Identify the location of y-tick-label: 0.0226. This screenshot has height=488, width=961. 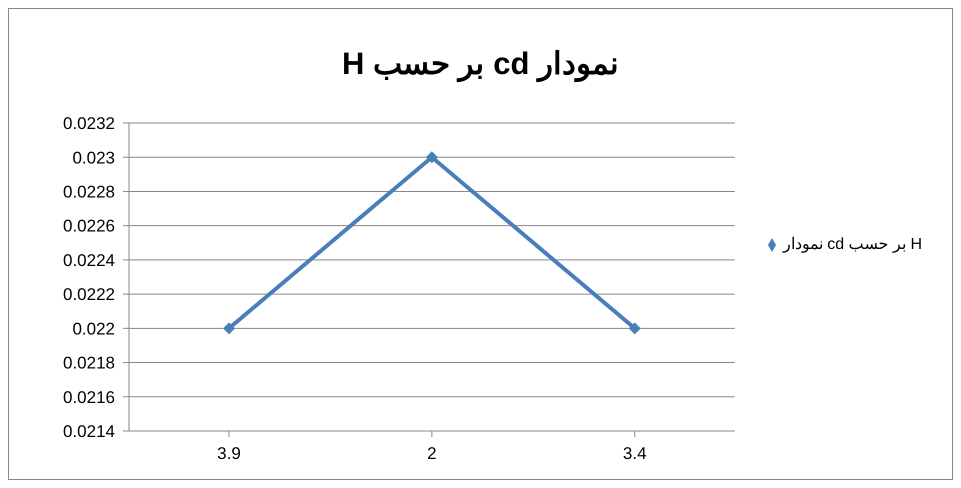
(89, 226).